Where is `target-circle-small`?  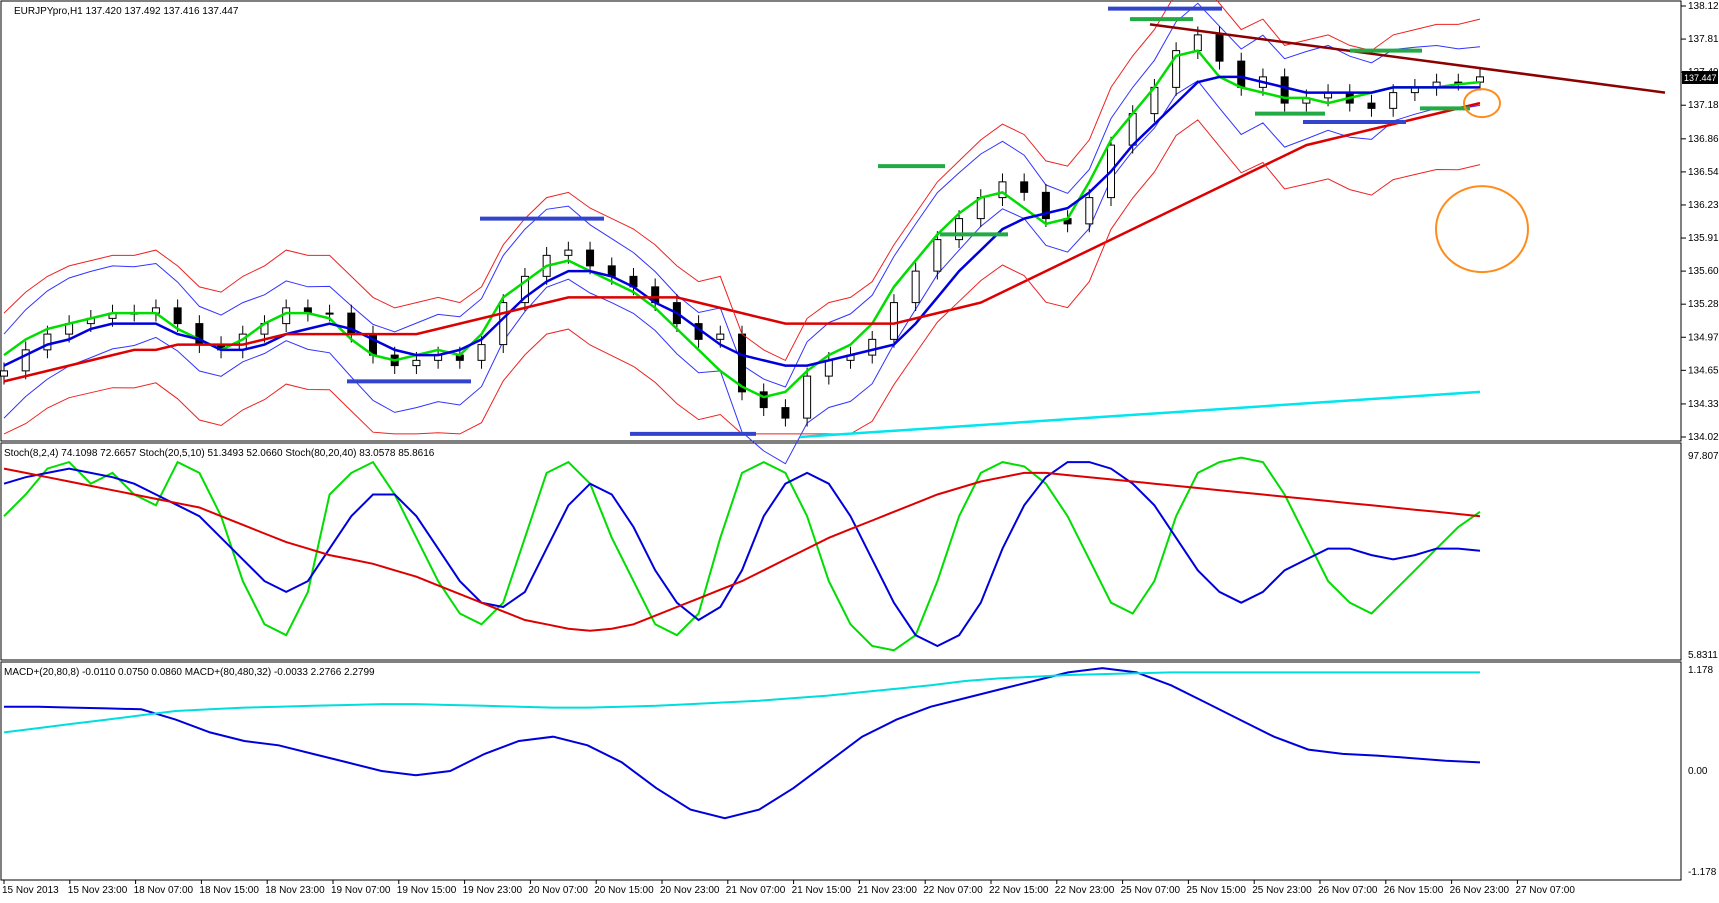 target-circle-small is located at coordinates (1482, 103).